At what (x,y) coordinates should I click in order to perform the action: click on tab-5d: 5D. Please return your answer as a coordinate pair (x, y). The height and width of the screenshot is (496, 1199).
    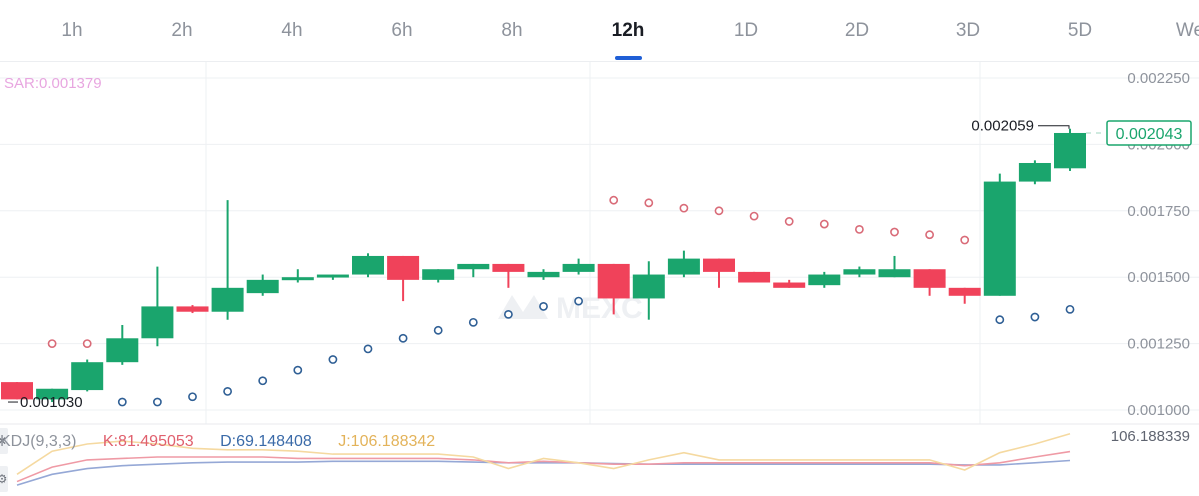
    Looking at the image, I should click on (1080, 30).